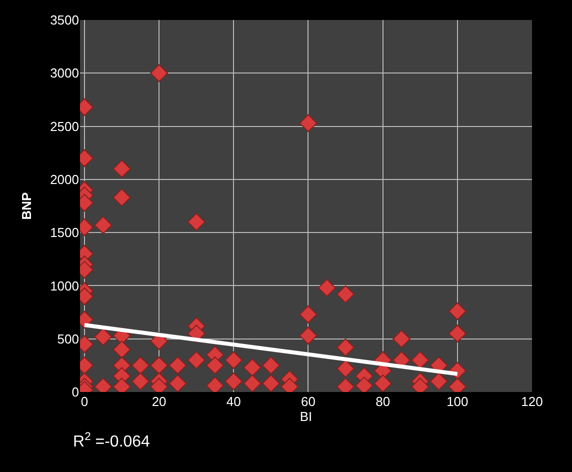 This screenshot has width=572, height=472. What do you see at coordinates (64, 232) in the screenshot?
I see `y-tick-label: 1500` at bounding box center [64, 232].